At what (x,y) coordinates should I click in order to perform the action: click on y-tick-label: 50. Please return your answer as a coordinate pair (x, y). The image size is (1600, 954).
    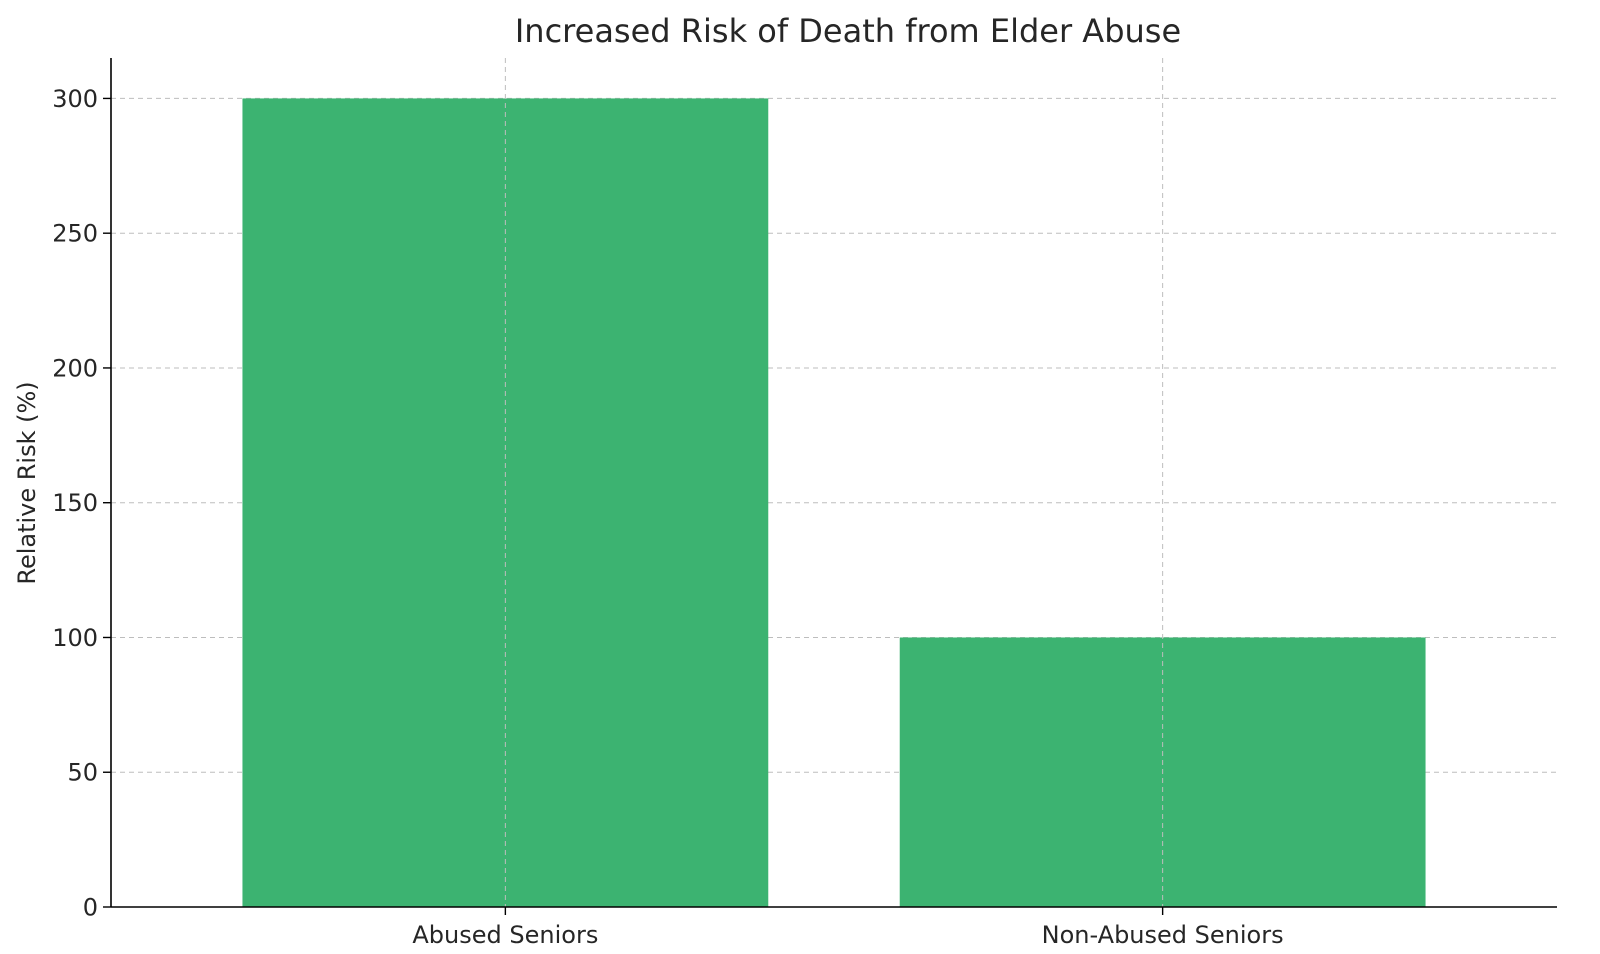
    Looking at the image, I should click on (82, 773).